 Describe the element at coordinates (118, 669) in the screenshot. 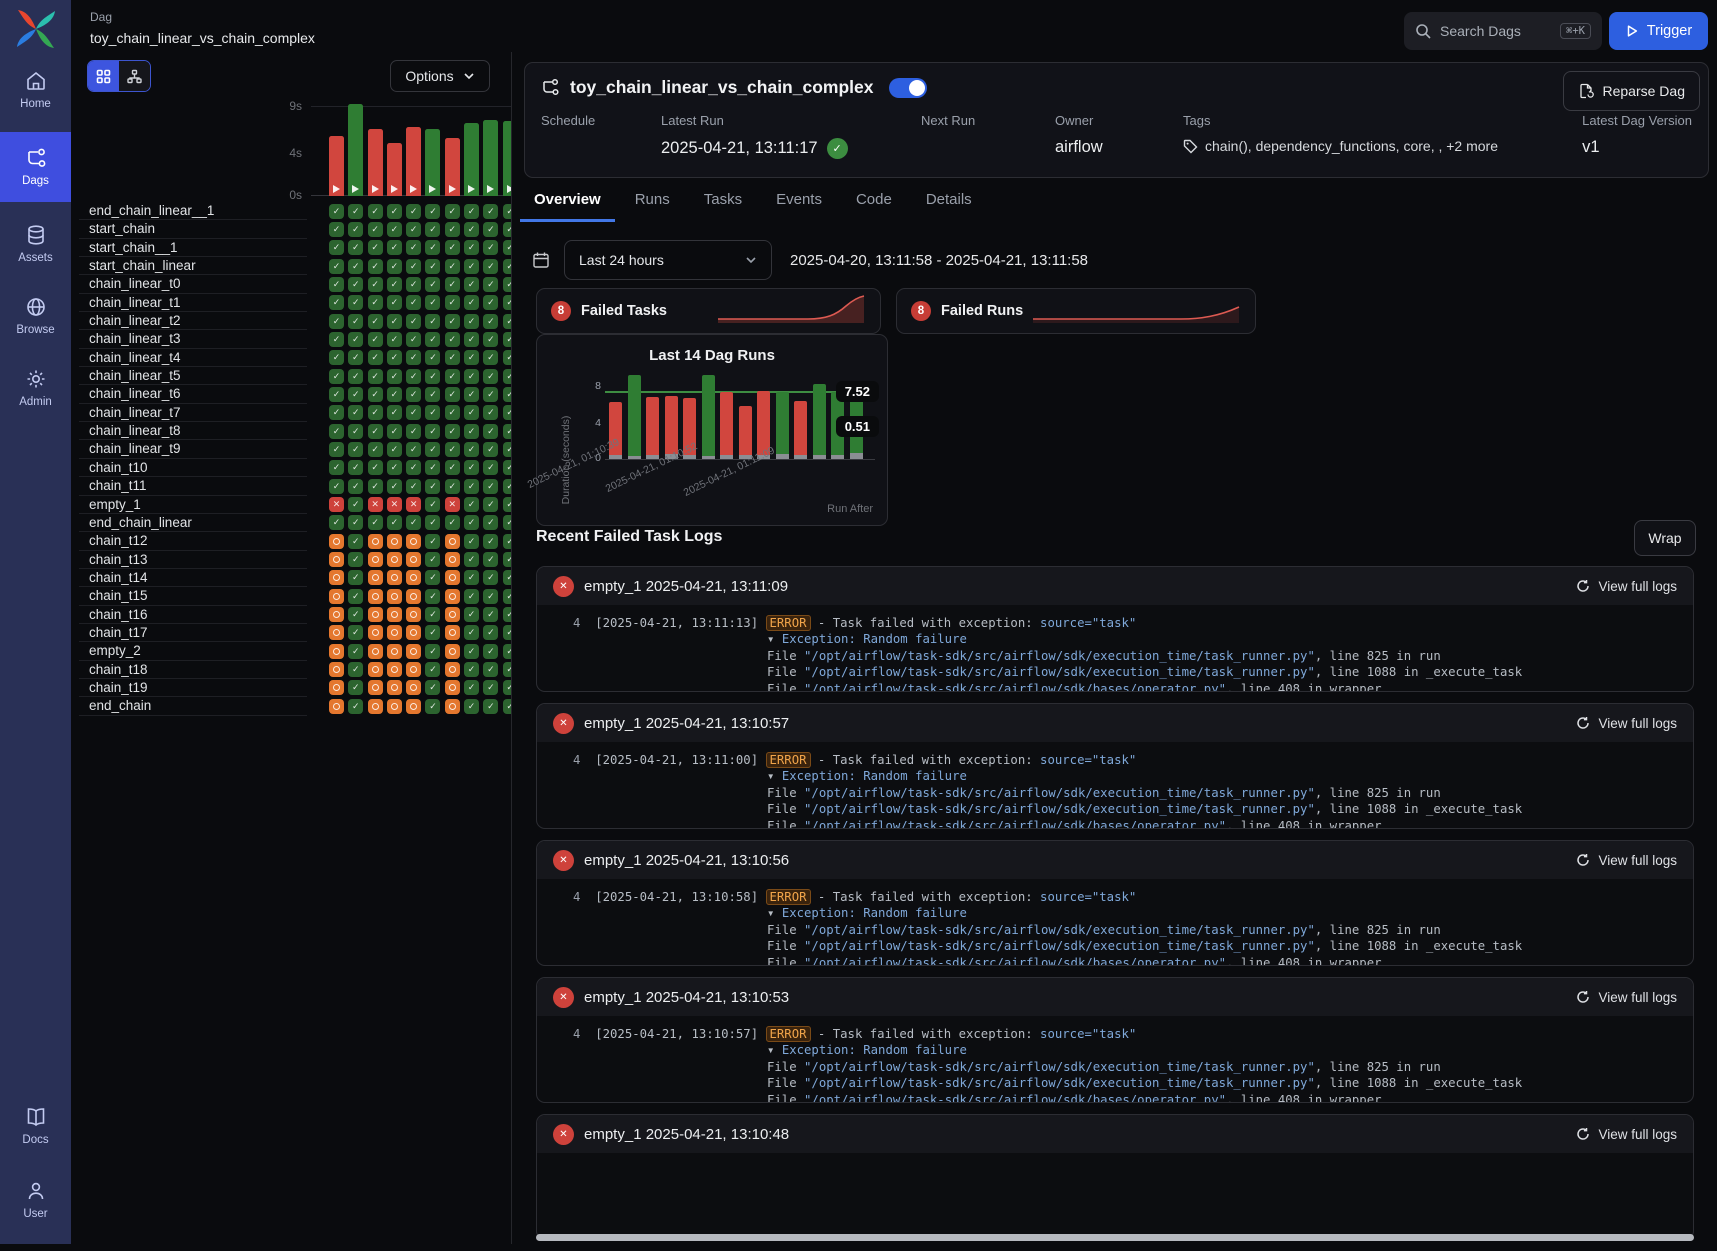

I see `task-name: chain_t18` at that location.